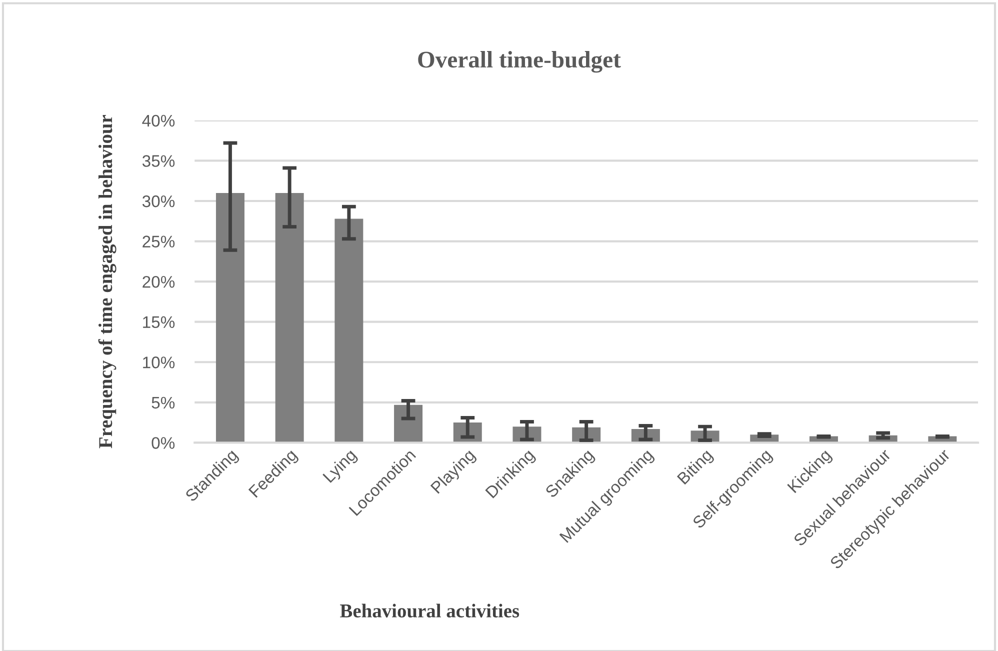  I want to click on y-axis-title: Frequency of time engaged in behaviour, so click(107, 281).